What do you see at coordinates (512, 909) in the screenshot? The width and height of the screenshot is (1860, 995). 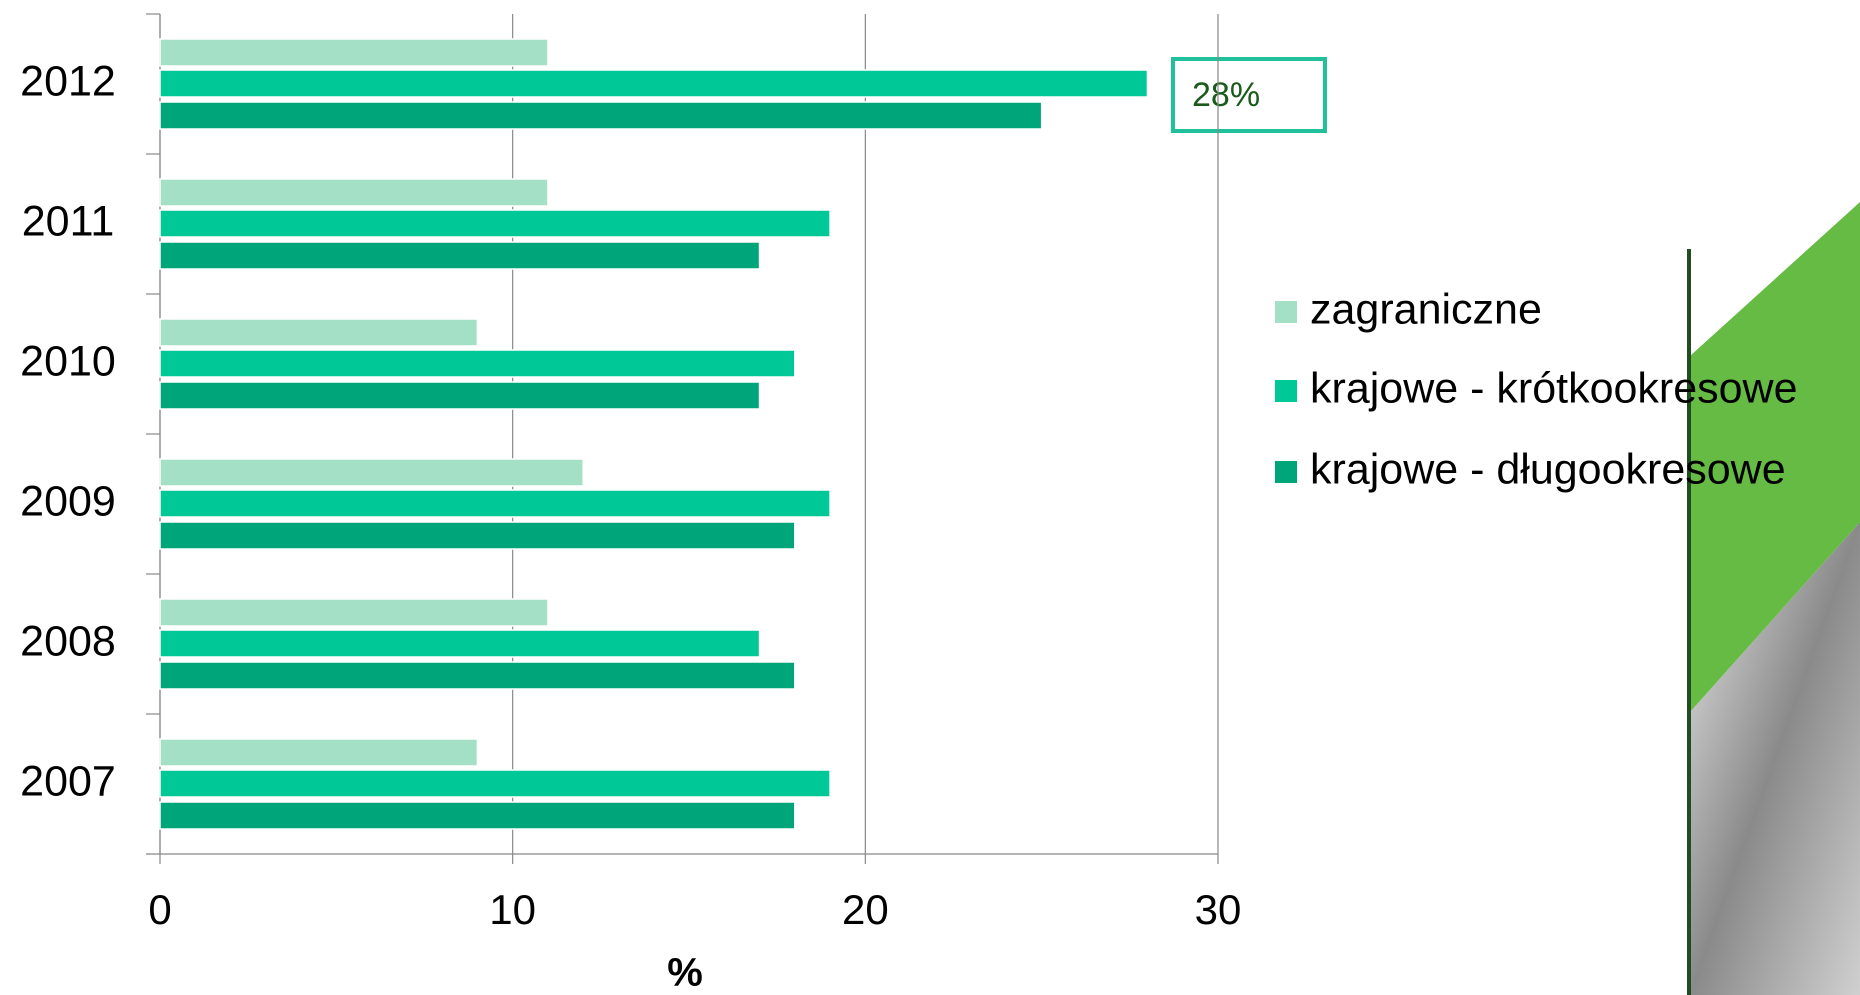 I see `x-tick-label: 10` at bounding box center [512, 909].